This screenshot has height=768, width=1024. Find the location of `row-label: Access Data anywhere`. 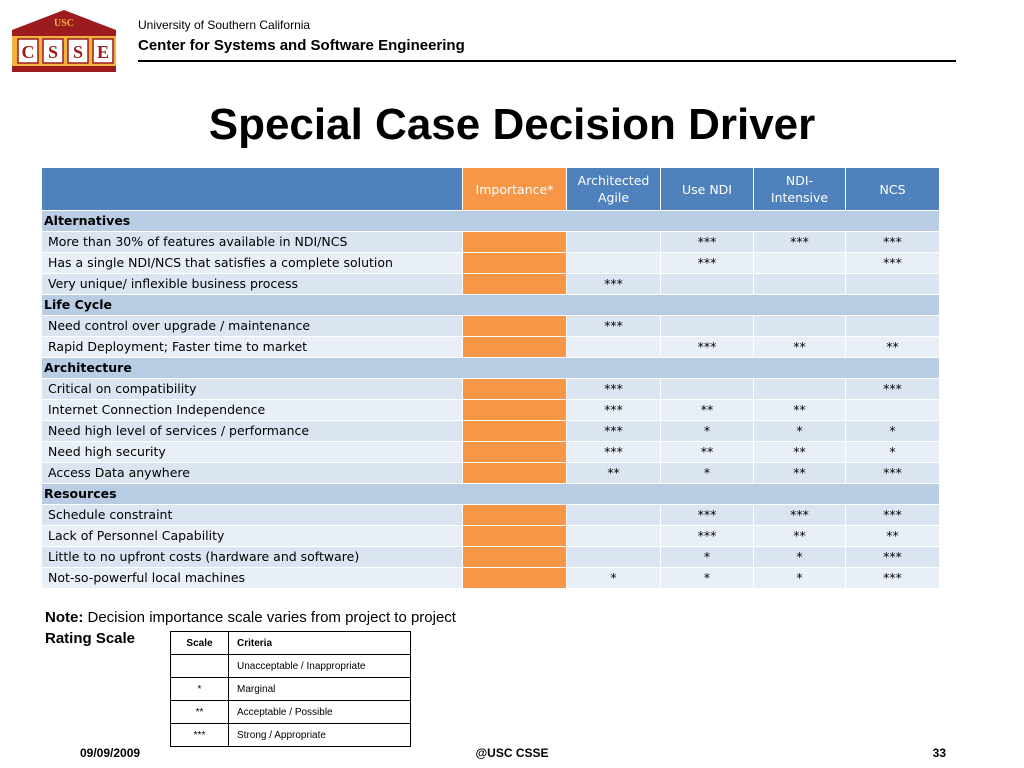

row-label: Access Data anywhere is located at coordinates (252, 473).